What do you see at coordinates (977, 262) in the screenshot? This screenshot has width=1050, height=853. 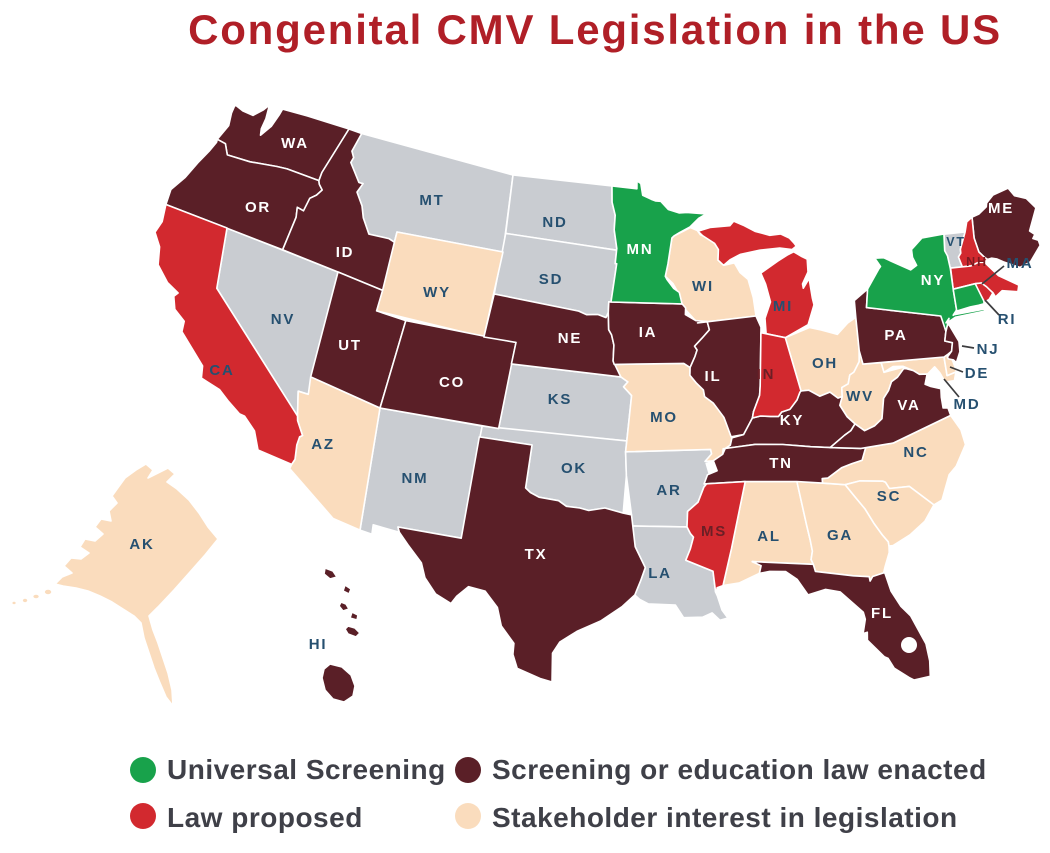 I see `svg-text: NH` at bounding box center [977, 262].